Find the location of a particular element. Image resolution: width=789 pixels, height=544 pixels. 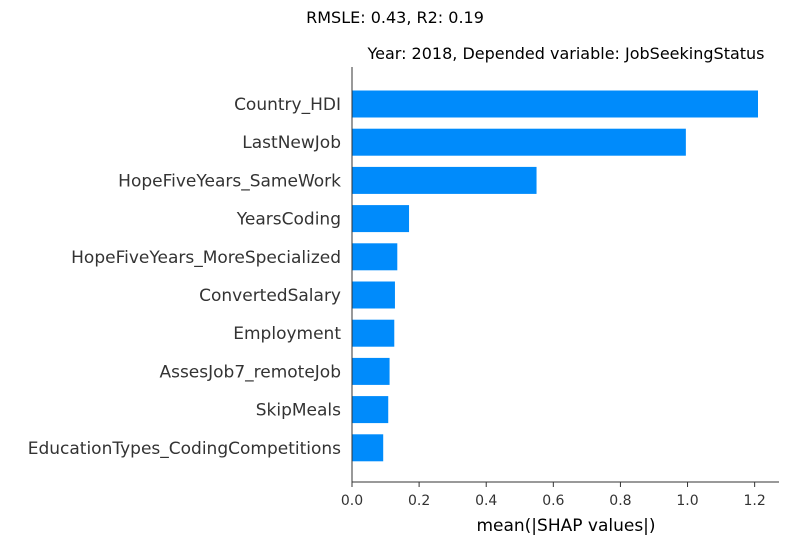

bar-Country_HDI is located at coordinates (555, 104).